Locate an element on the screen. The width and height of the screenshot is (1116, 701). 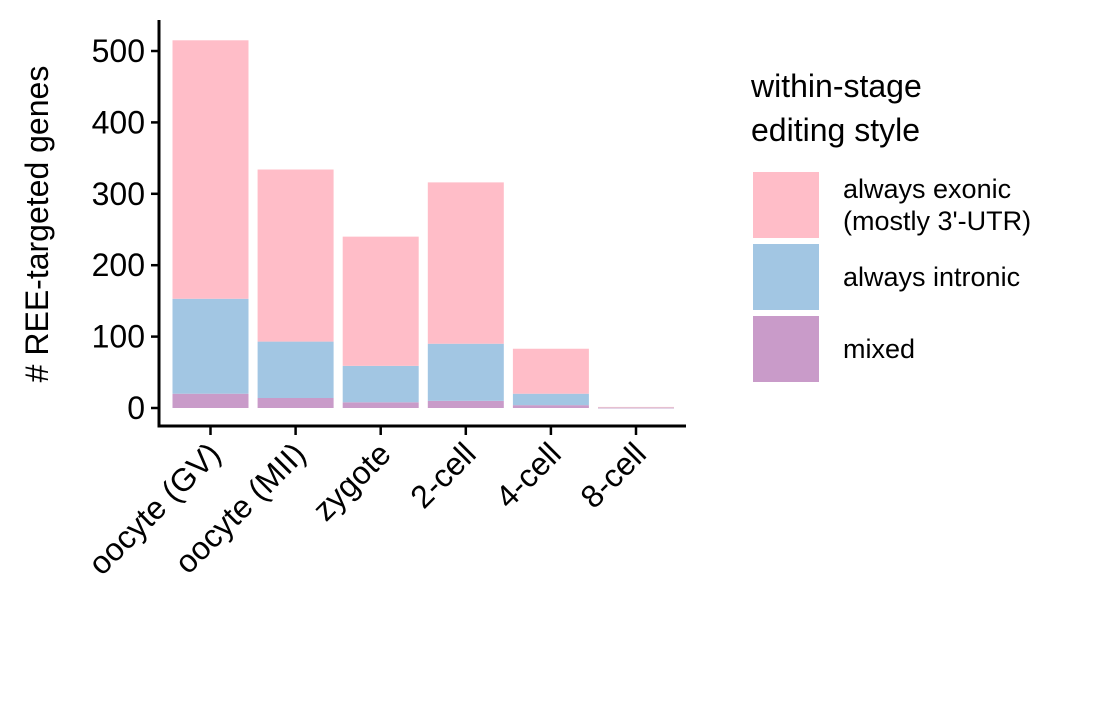
legend-label: mixed is located at coordinates (879, 349).